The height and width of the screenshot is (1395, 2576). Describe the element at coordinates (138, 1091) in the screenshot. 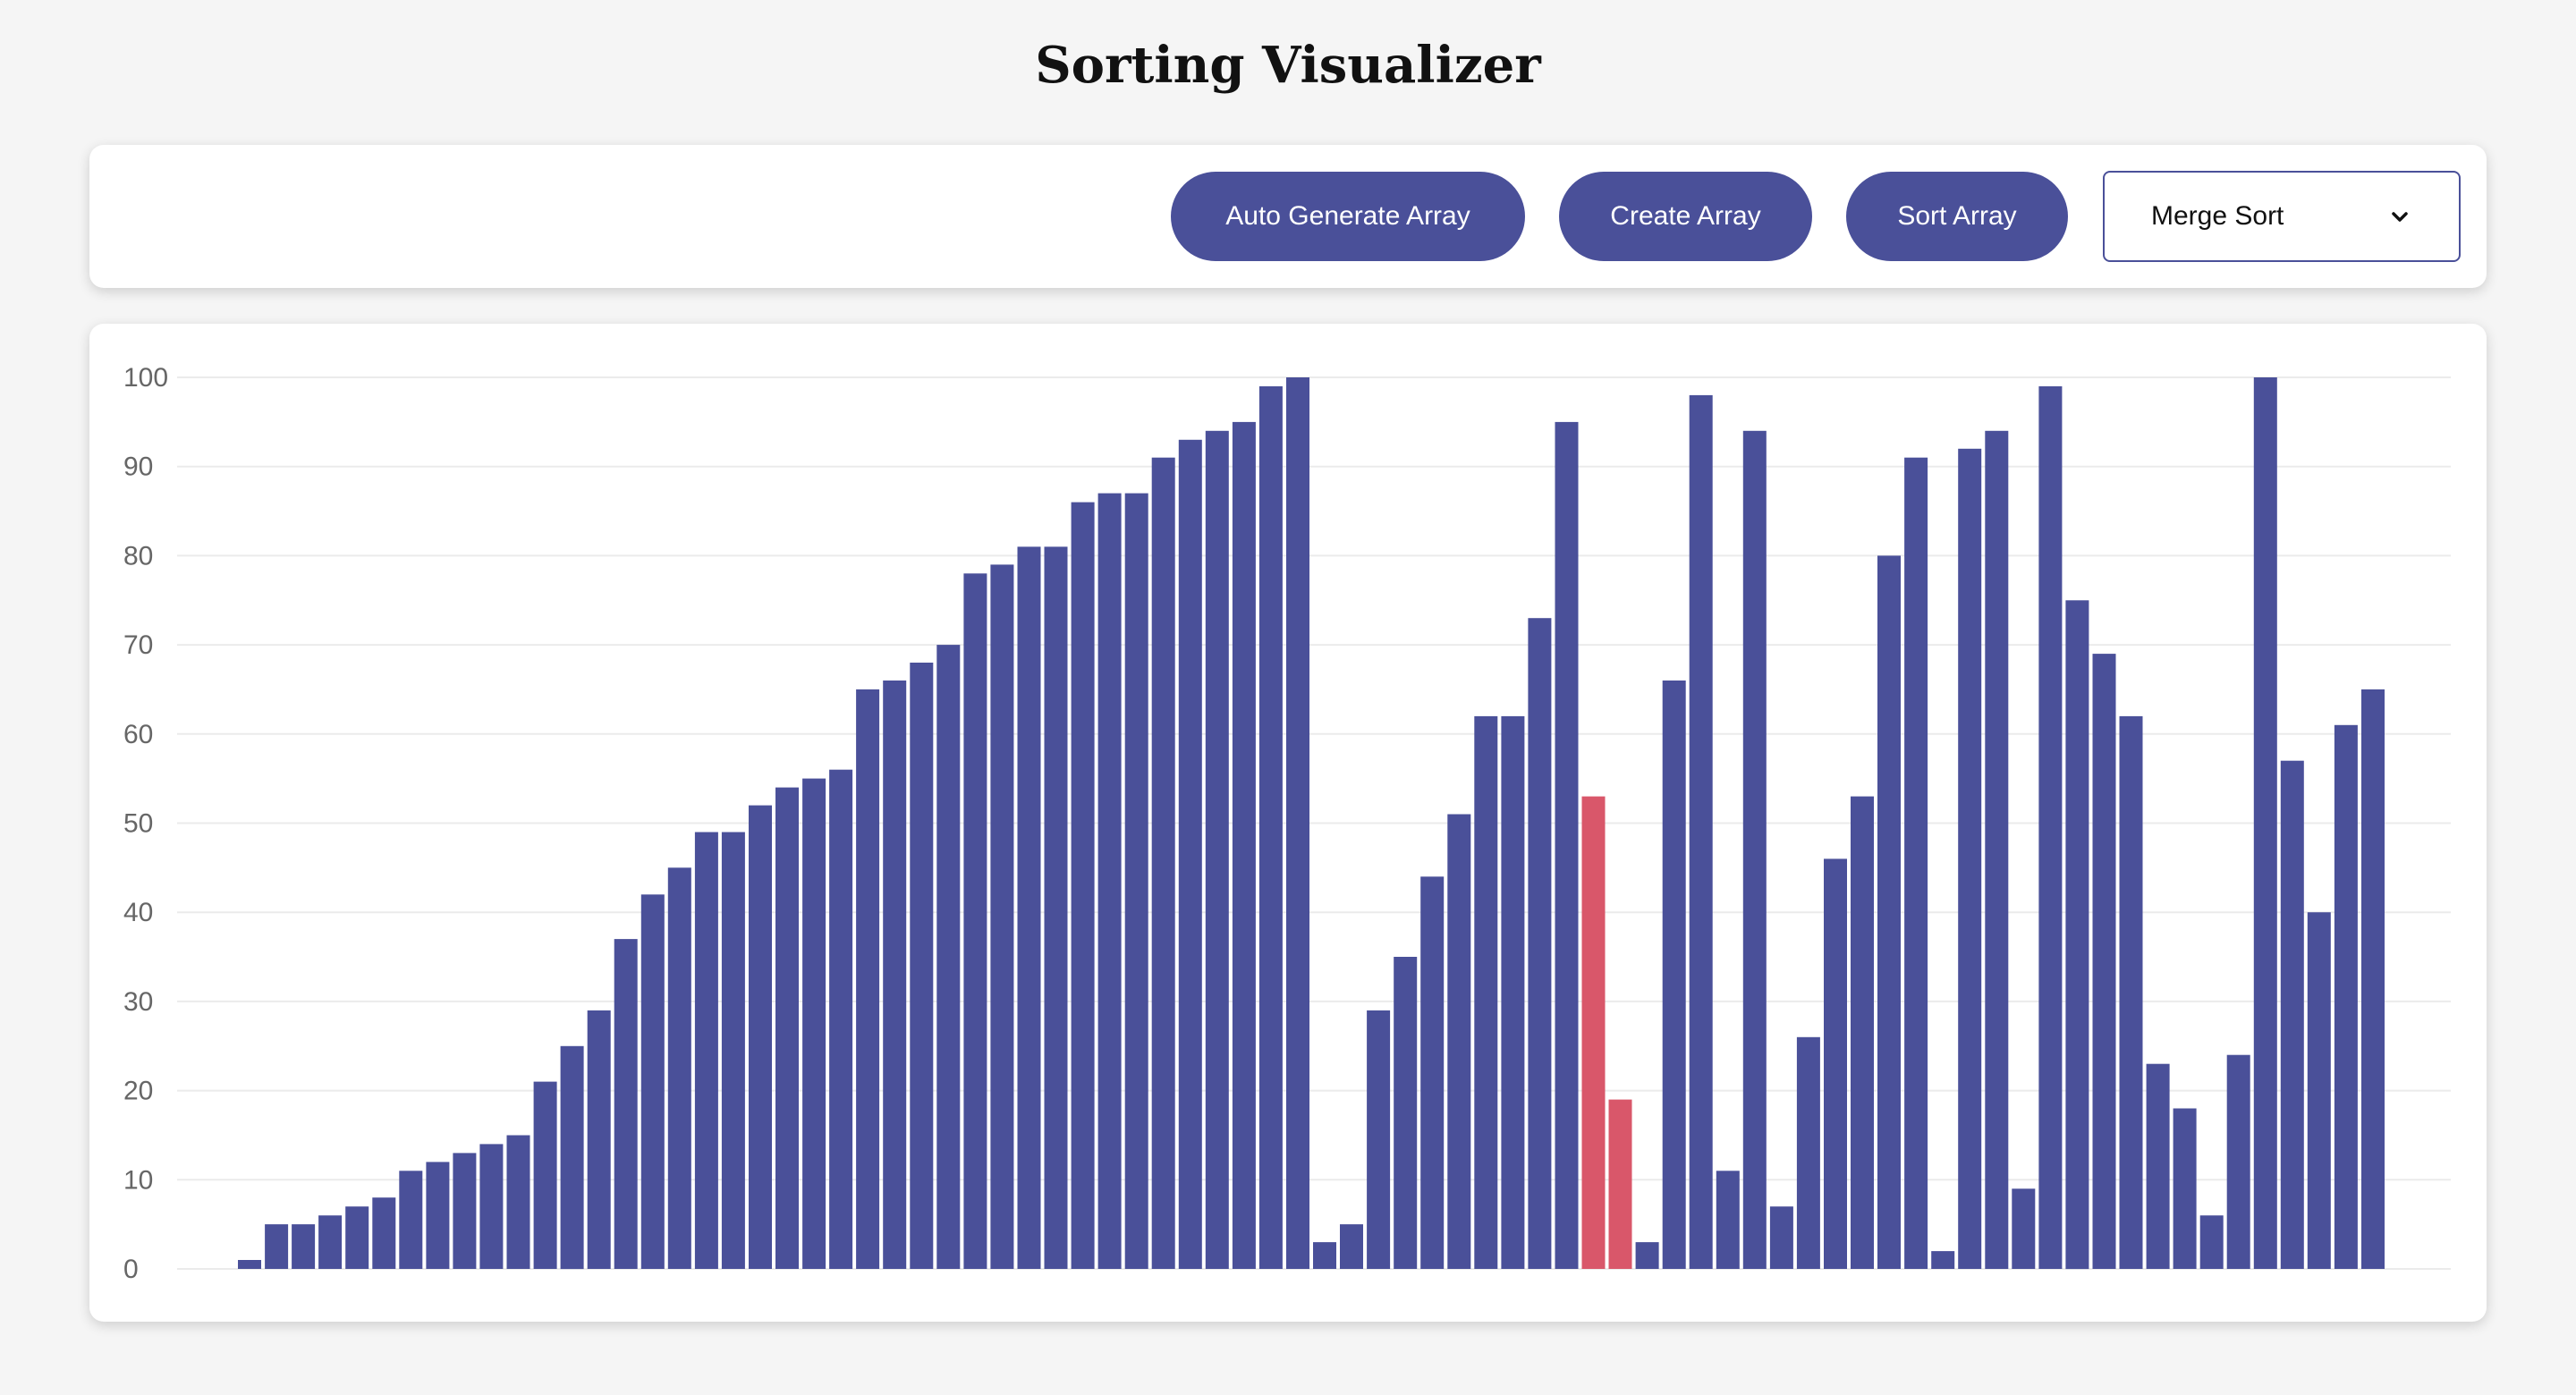

I see `y-tick-label: 20` at that location.